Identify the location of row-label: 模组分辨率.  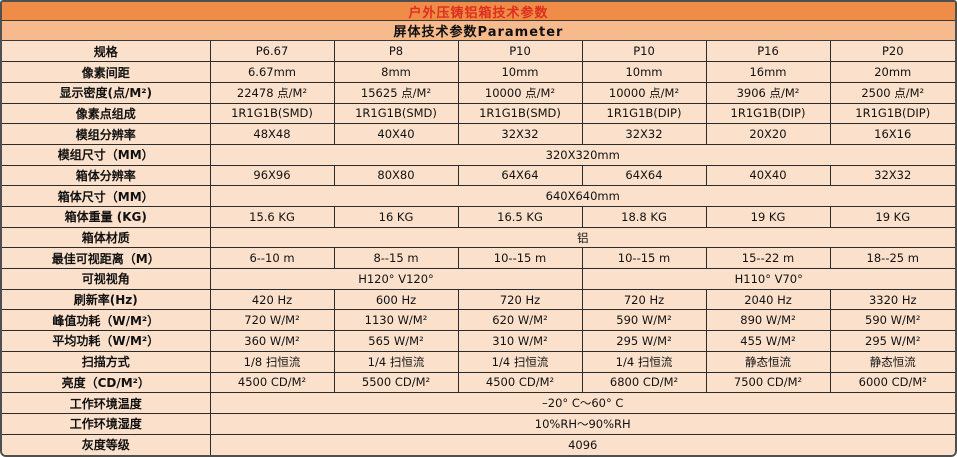
(106, 134).